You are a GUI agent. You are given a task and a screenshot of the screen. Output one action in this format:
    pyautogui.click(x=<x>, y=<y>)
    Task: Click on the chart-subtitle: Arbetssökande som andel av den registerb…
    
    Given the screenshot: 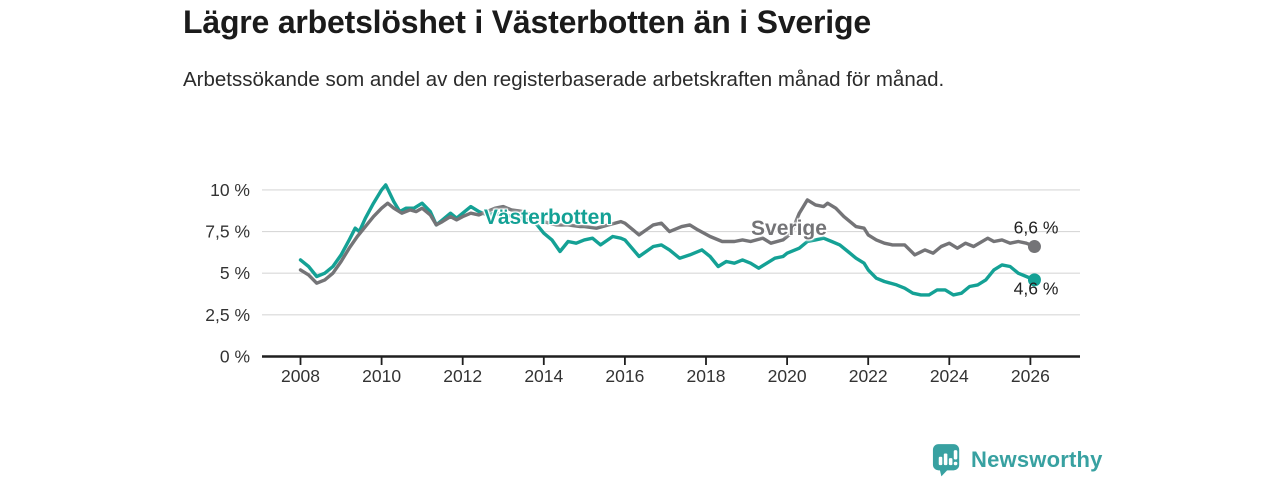 What is the action you would take?
    pyautogui.click(x=564, y=79)
    